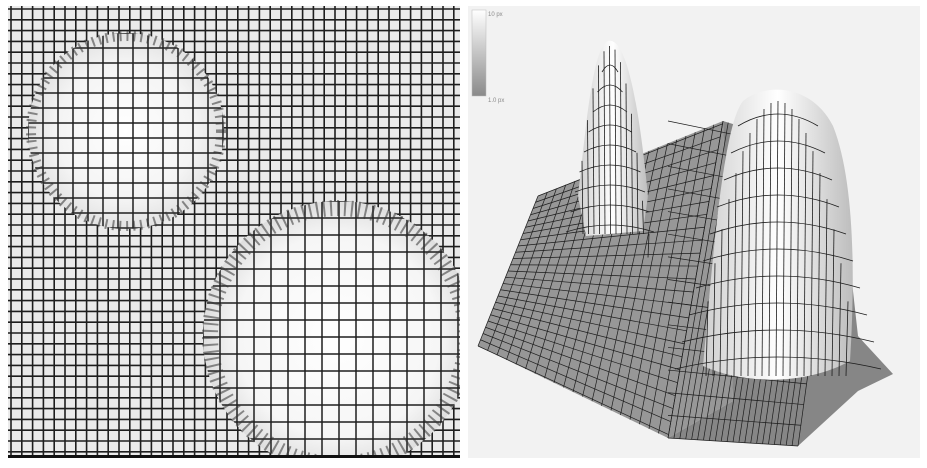 The height and width of the screenshot is (468, 927). I want to click on scale-bar: 10 px 1.0 px, so click(488, 57).